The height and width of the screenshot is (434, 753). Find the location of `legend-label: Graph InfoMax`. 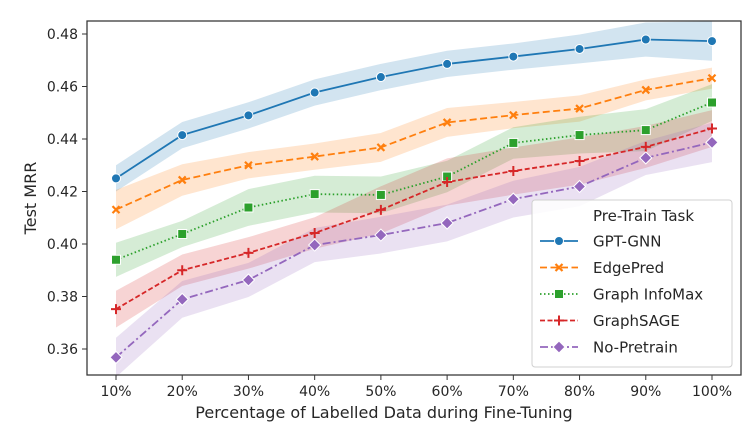

legend-label: Graph InfoMax is located at coordinates (648, 295).